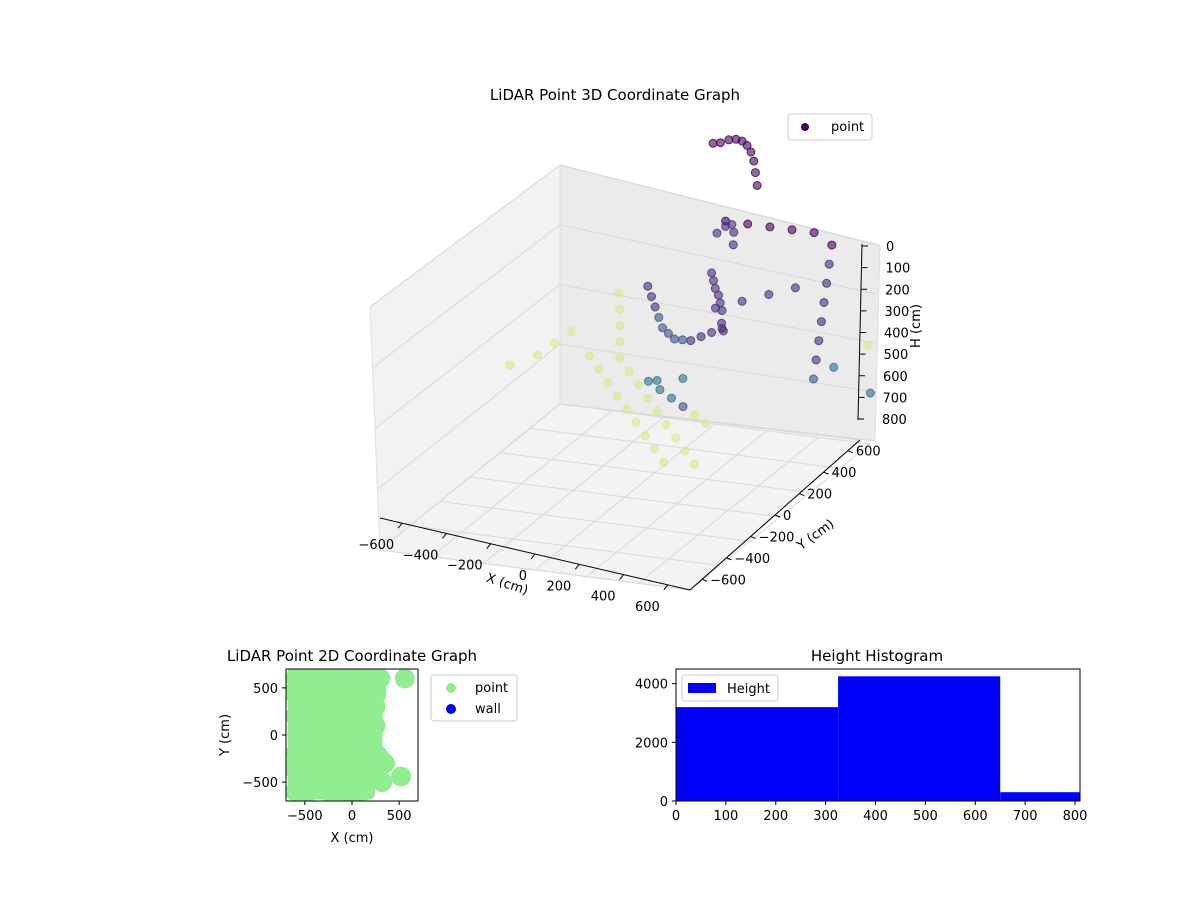 The width and height of the screenshot is (1200, 900). Describe the element at coordinates (875, 816) in the screenshot. I see `histogram-x-tick-label: 400` at that location.